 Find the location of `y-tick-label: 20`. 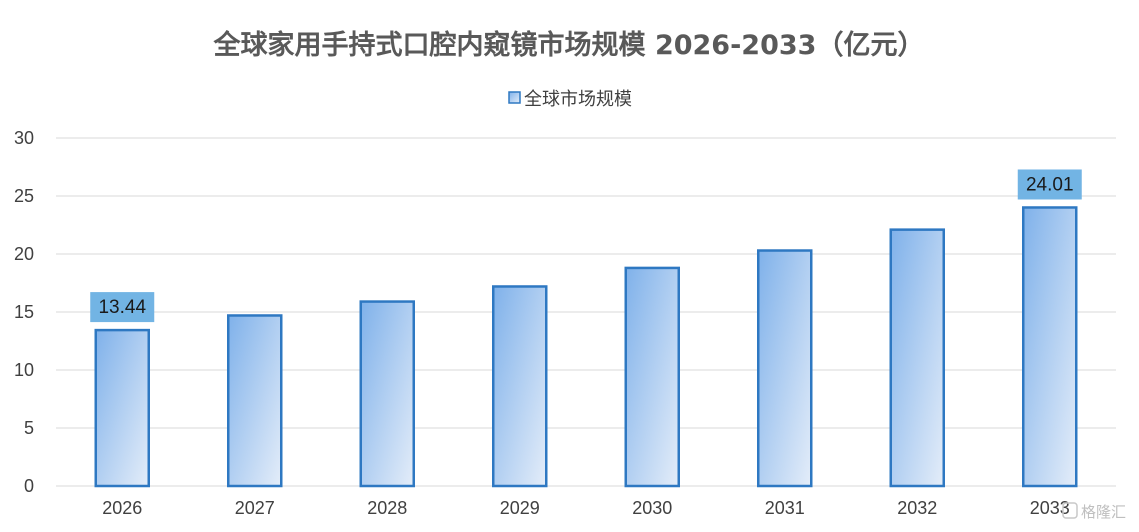

y-tick-label: 20 is located at coordinates (24, 254).